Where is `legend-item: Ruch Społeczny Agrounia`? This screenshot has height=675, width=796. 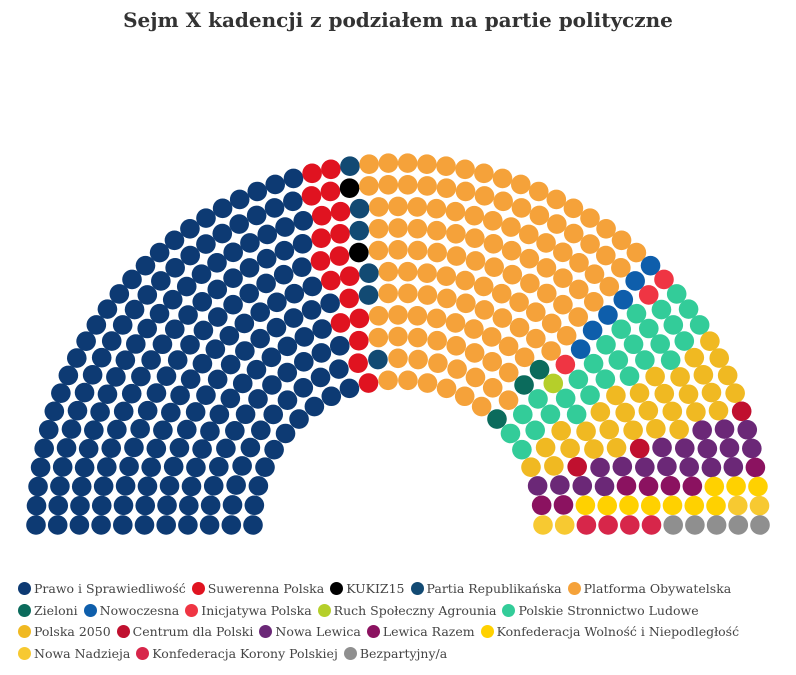
legend-item: Ruch Społeczny Agrounia is located at coordinates (406, 611).